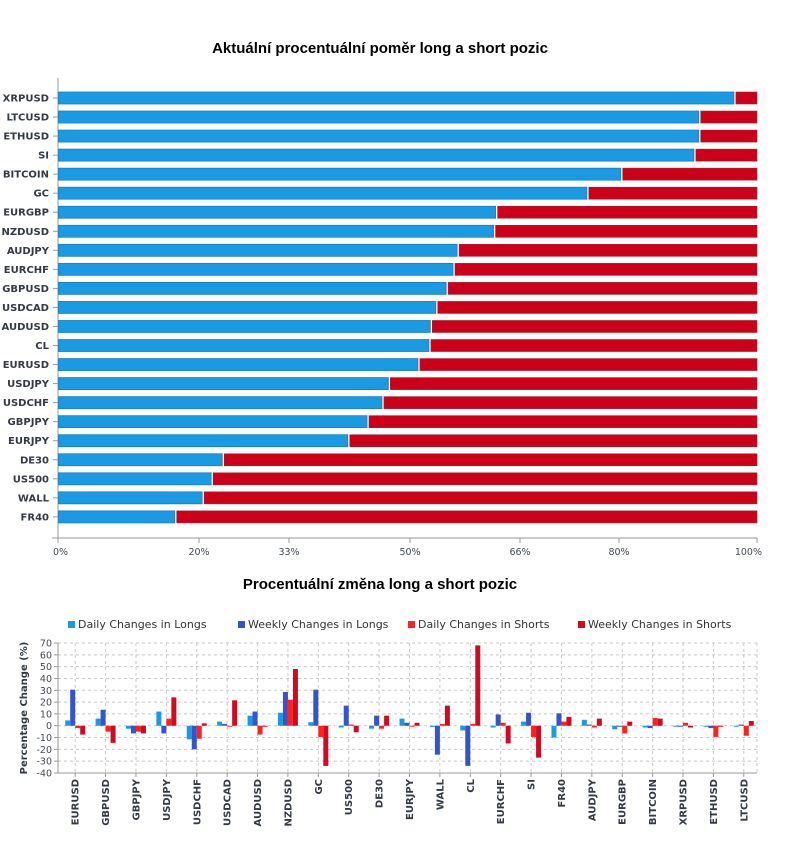 The image size is (800, 850). I want to click on x-tick-label: 66%, so click(519, 552).